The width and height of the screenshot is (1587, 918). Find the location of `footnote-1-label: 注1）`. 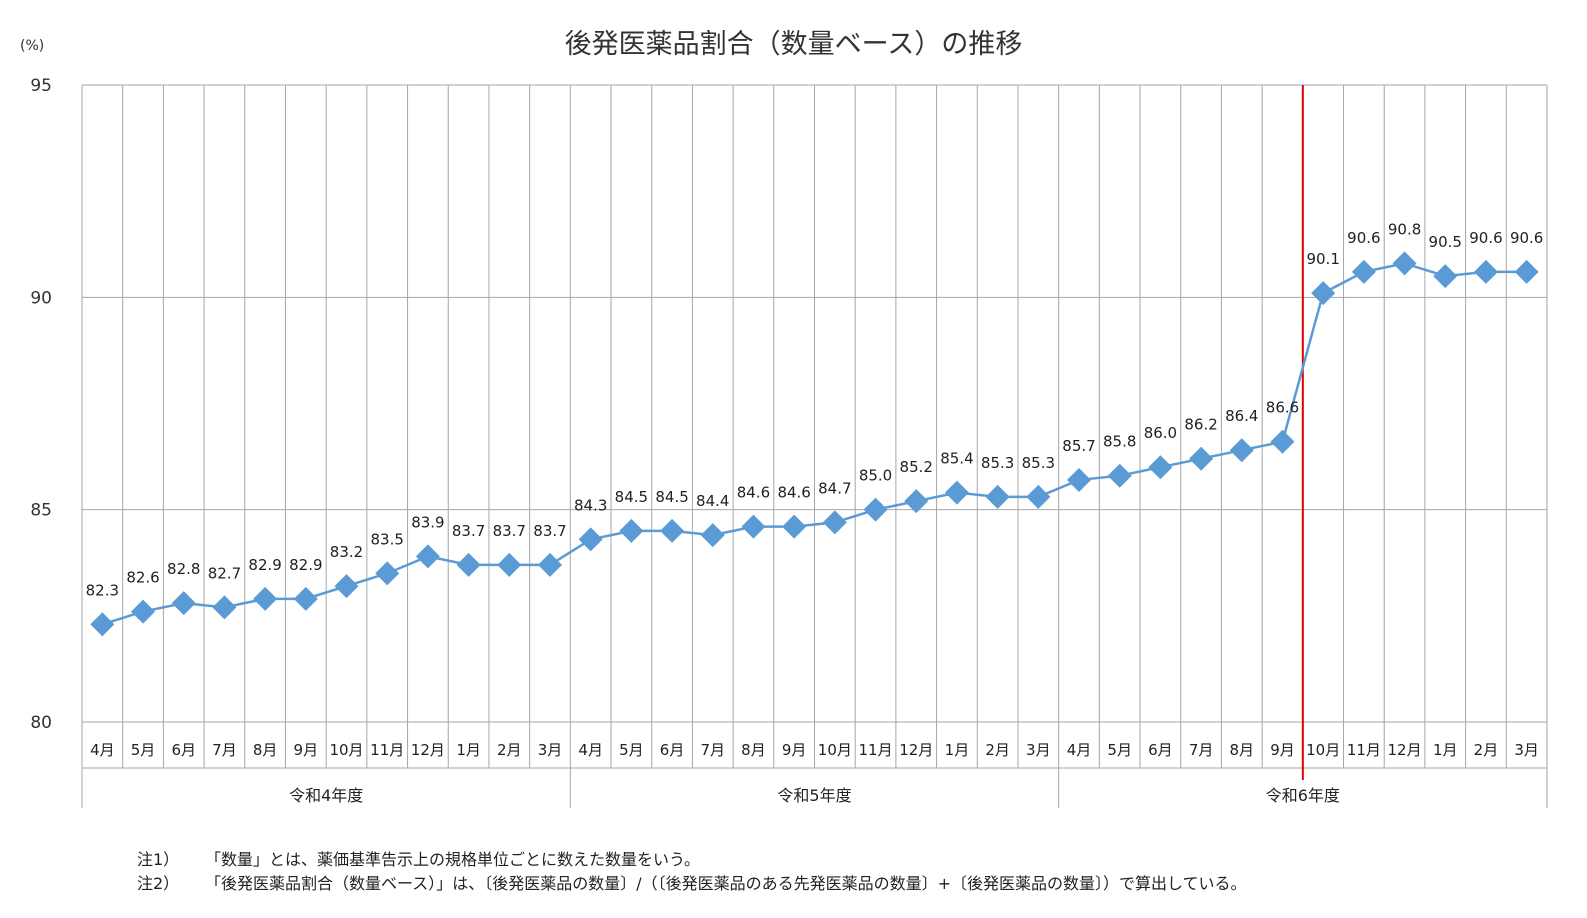

footnote-1-label: 注1） is located at coordinates (158, 859).